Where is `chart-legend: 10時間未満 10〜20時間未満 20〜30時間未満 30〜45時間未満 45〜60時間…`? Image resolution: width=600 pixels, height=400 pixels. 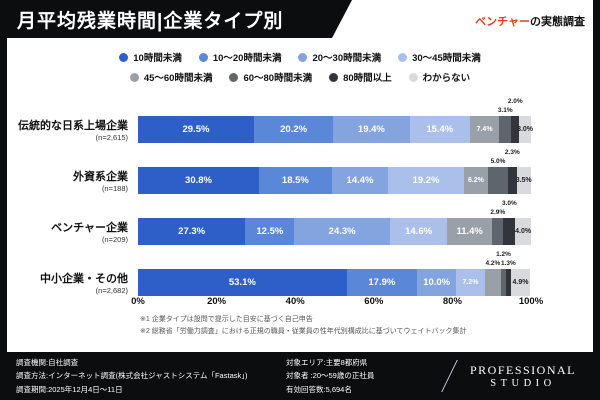
chart-legend: 10時間未満 10〜20時間未満 20〜30時間未満 30〜45時間未満 45〜60時間… is located at coordinates (300, 67).